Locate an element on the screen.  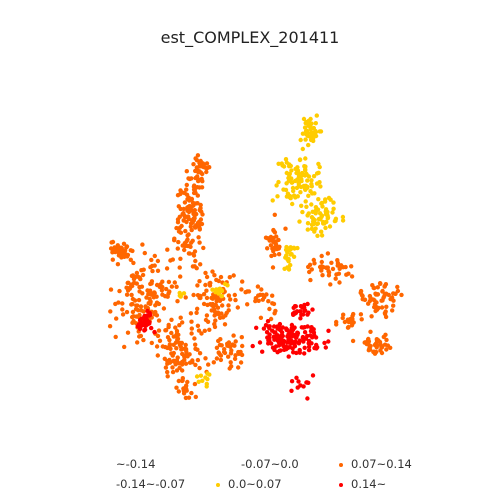
legend-label: -0.14~-0.07 is located at coordinates (151, 484).